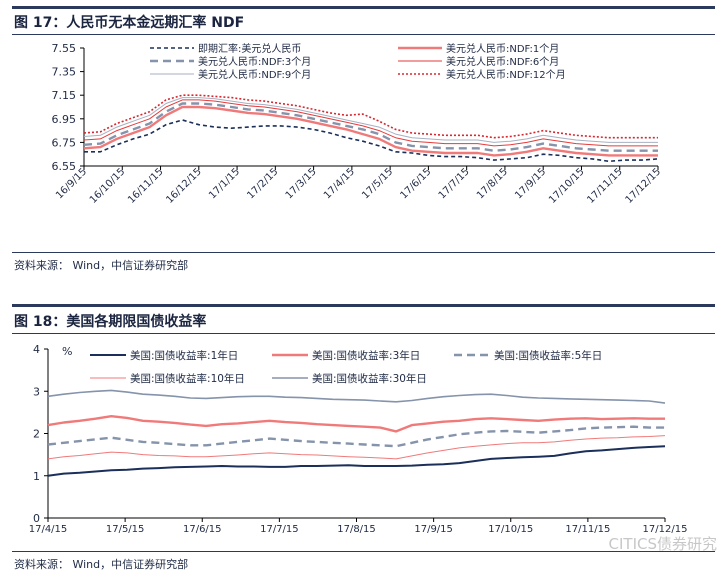 This screenshot has width=727, height=578. Describe the element at coordinates (64, 95) in the screenshot. I see `y-tick-label: 7.15` at that location.